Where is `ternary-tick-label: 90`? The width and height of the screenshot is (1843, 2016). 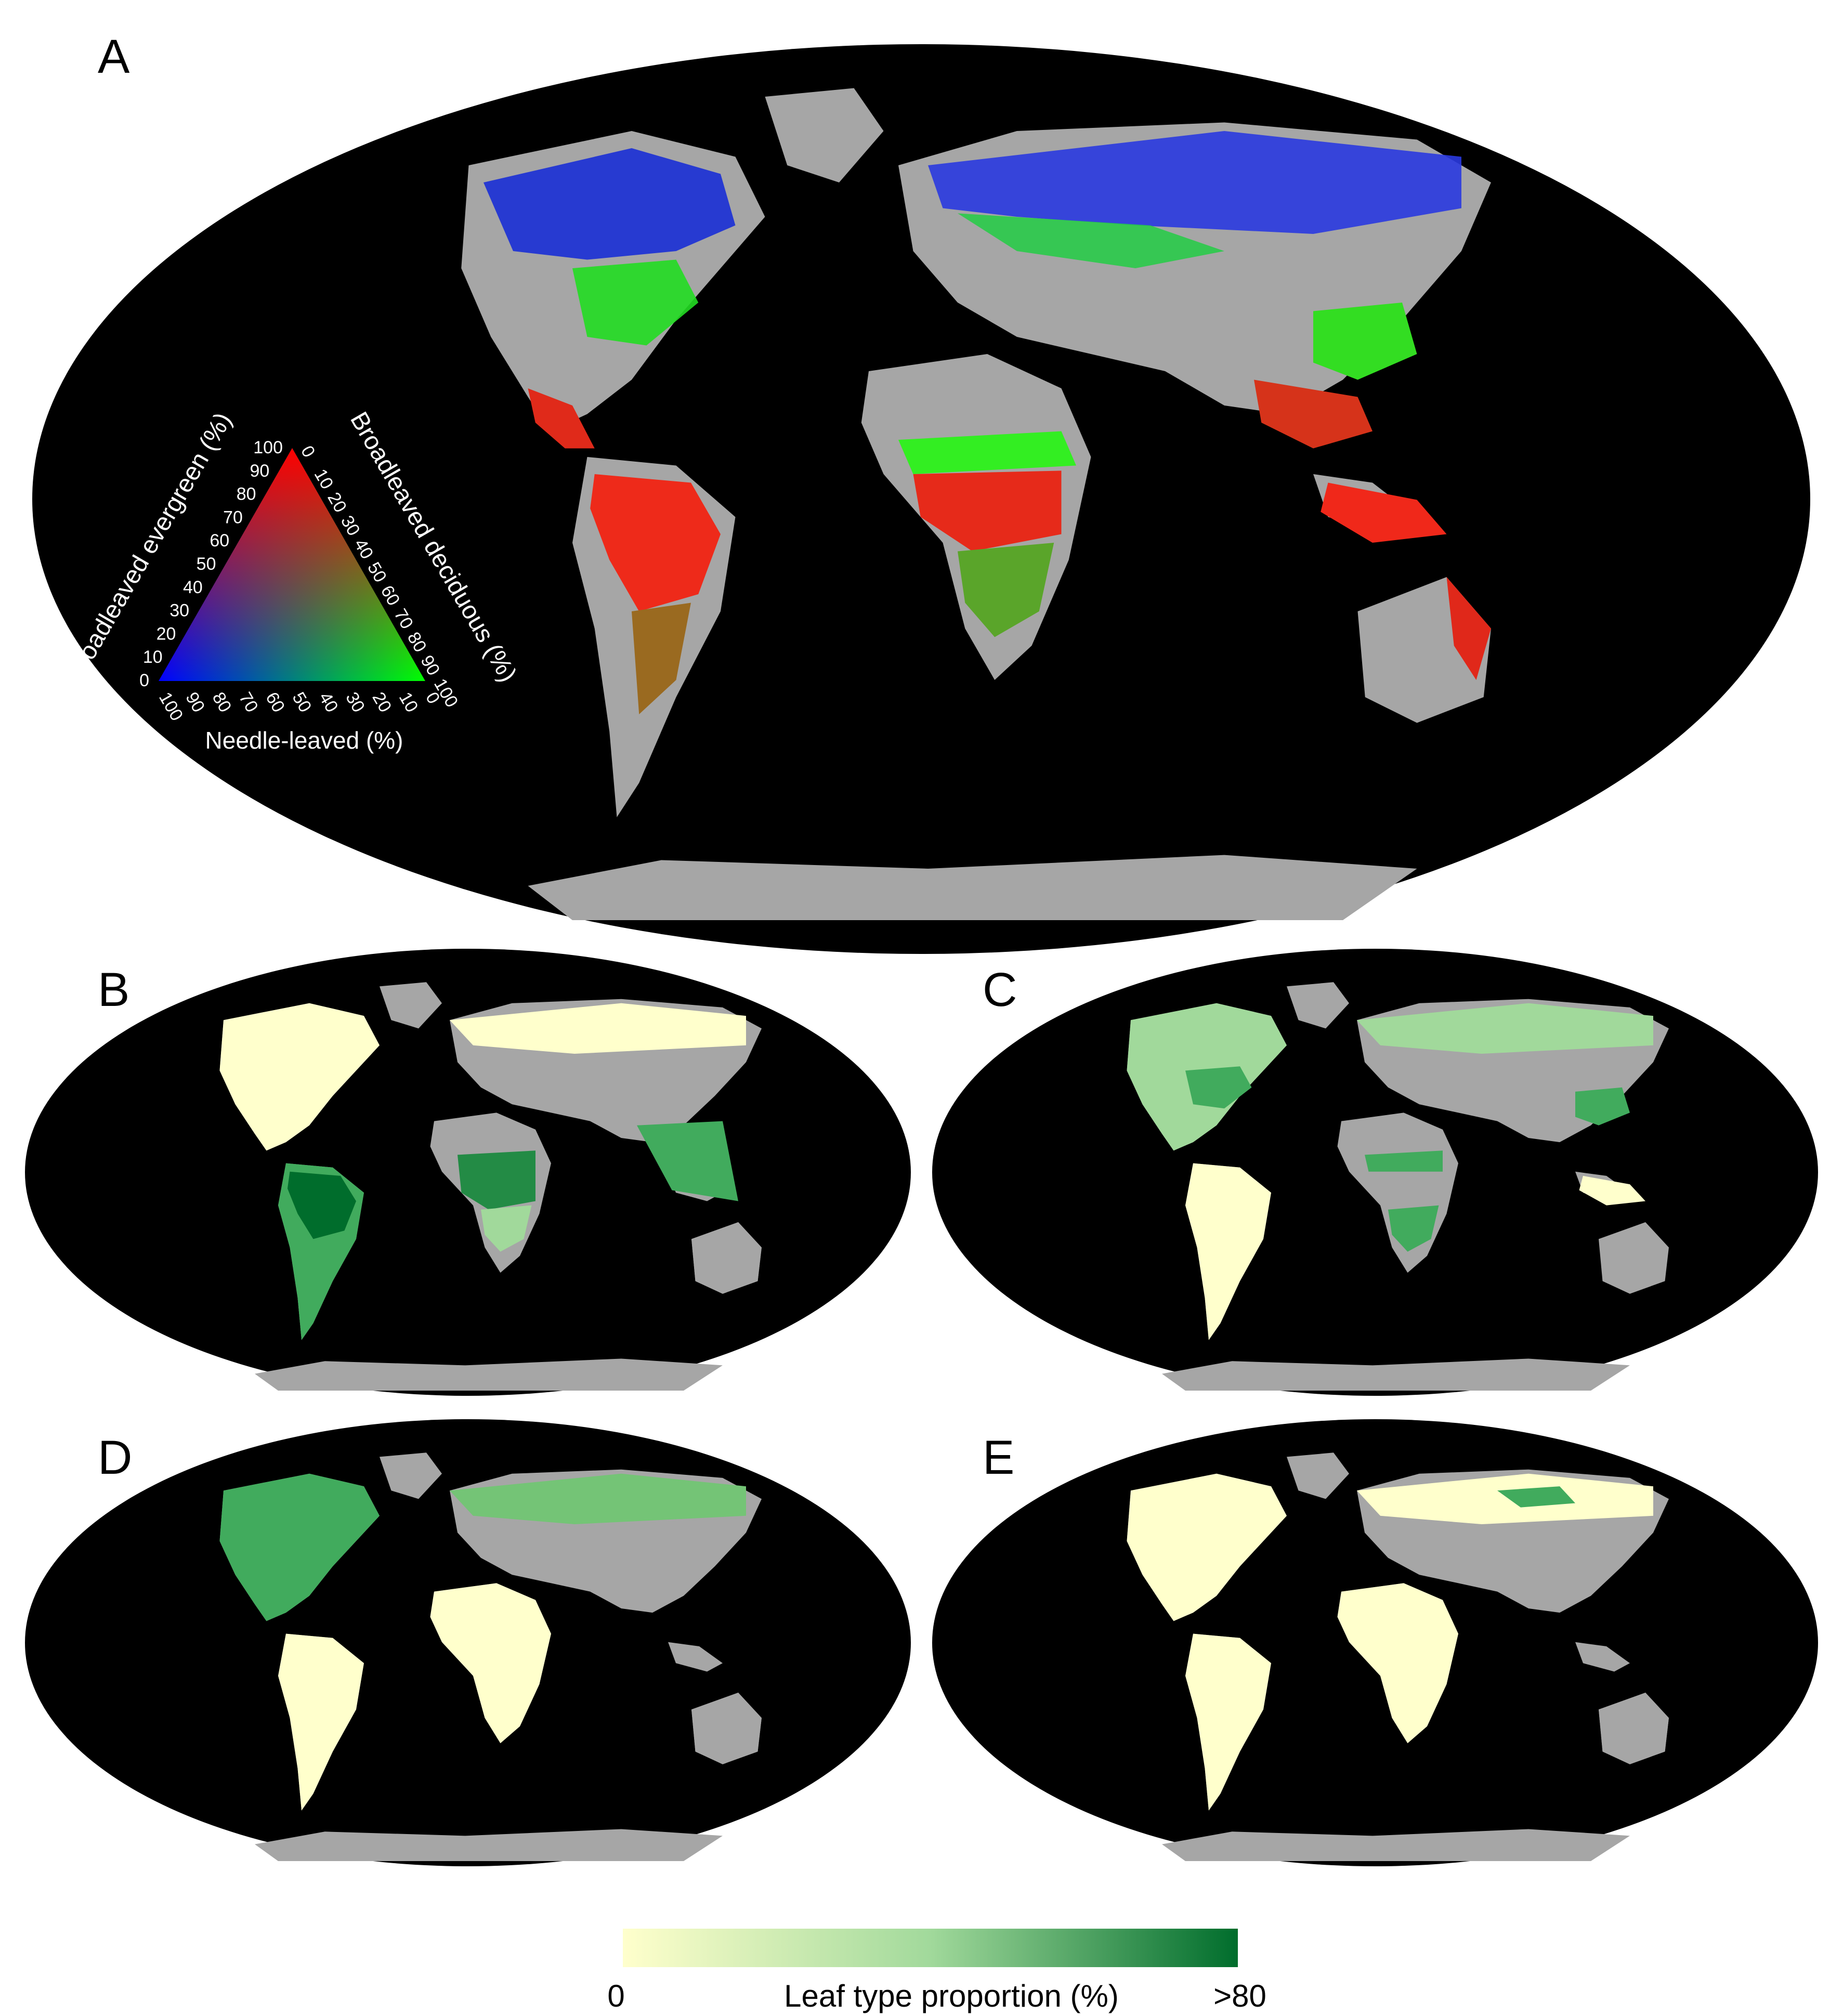
ternary-tick-label: 90 is located at coordinates (259, 471).